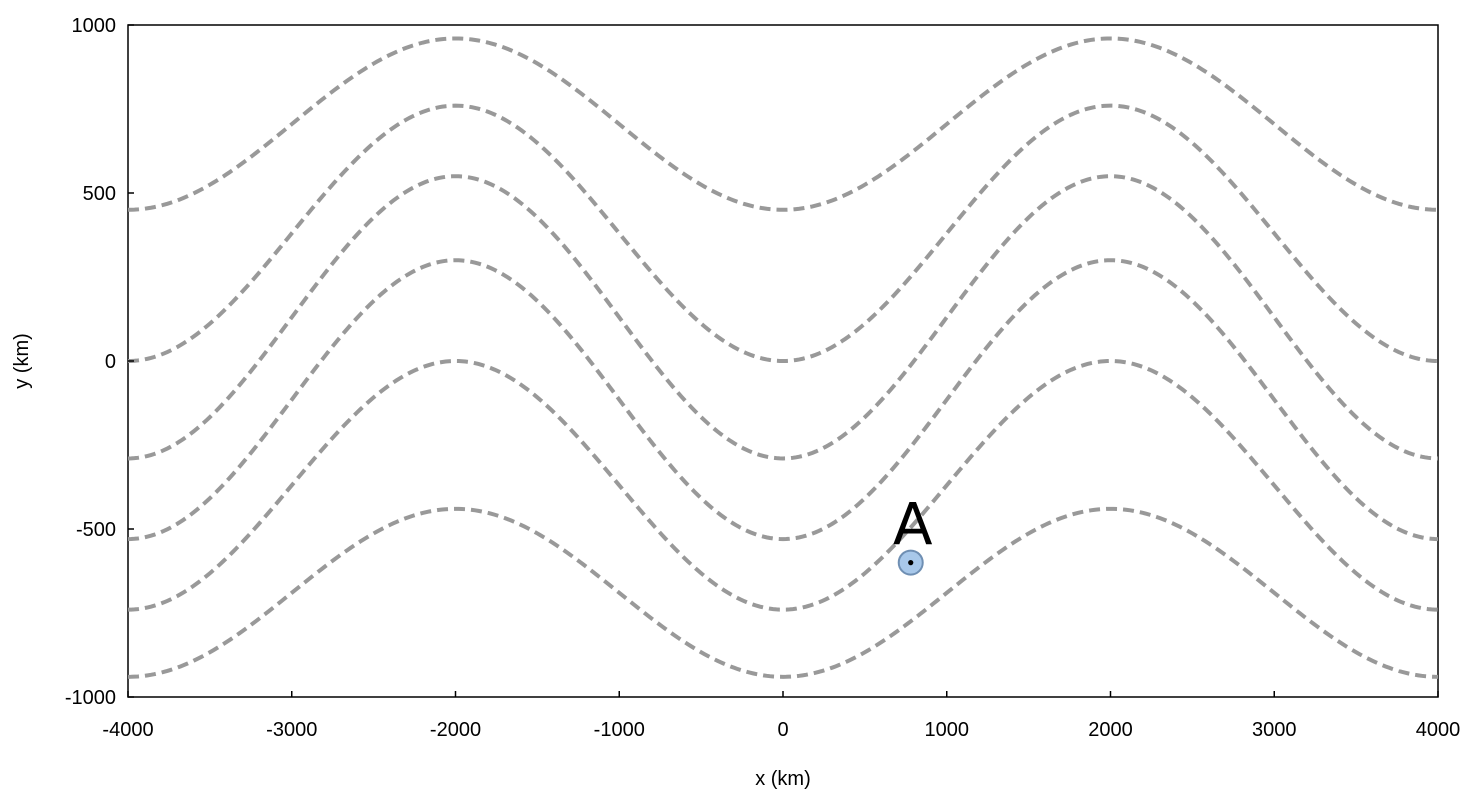 This screenshot has height=802, width=1468. What do you see at coordinates (90, 698) in the screenshot?
I see `y-tick-label: -1000` at bounding box center [90, 698].